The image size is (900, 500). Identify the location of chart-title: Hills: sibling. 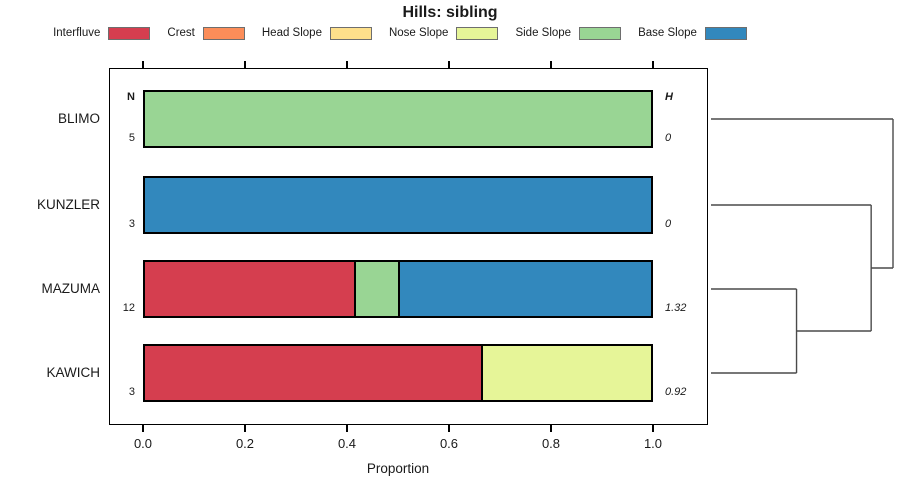
(450, 12).